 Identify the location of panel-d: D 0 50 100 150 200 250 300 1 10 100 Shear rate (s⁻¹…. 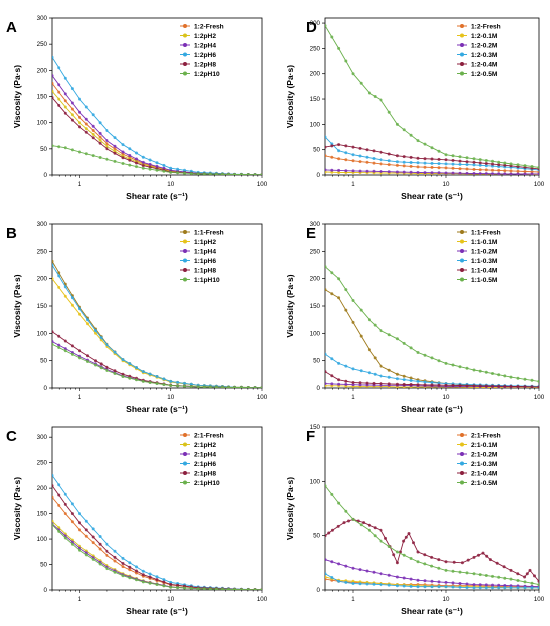
(415, 109).